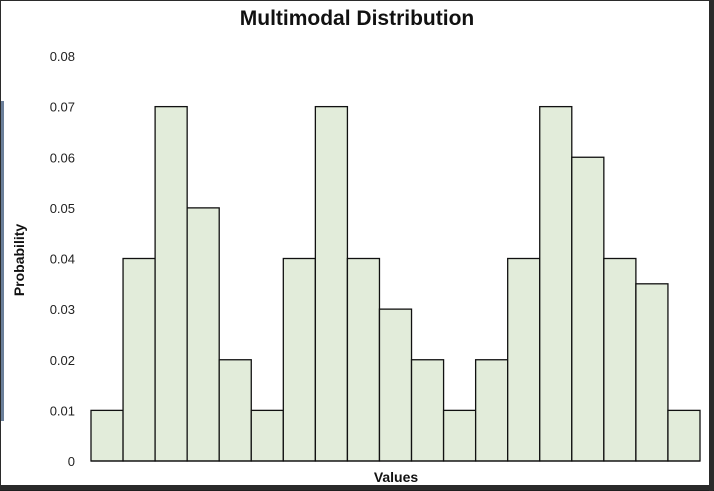 Image resolution: width=714 pixels, height=491 pixels. I want to click on y-tick-label: 0.05, so click(62, 208).